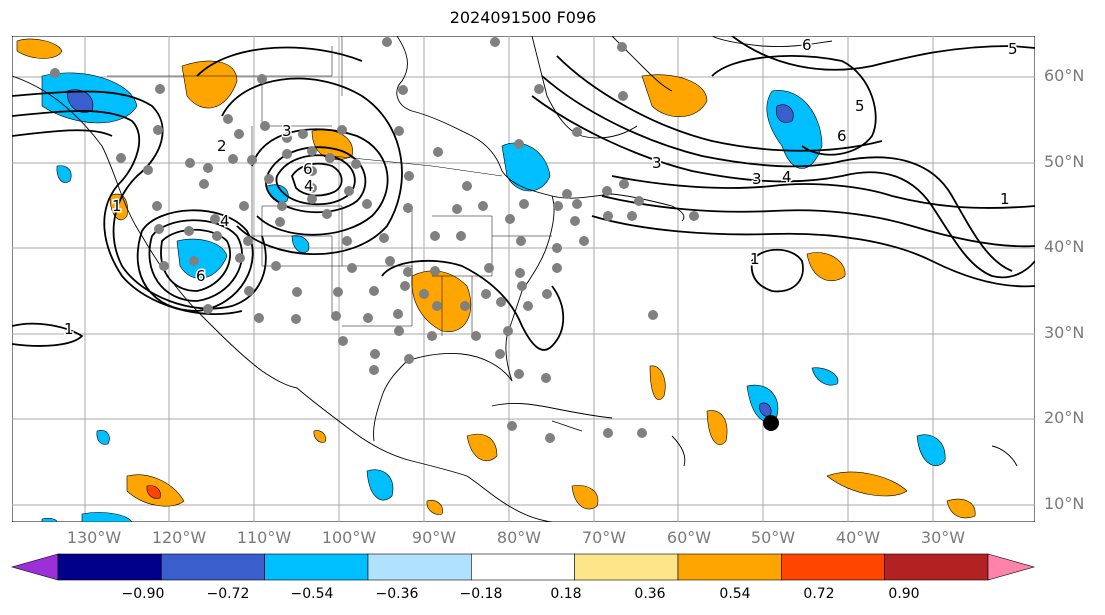 This screenshot has height=615, width=1105. I want to click on colorbar-tick-label: −0.54, so click(312, 594).